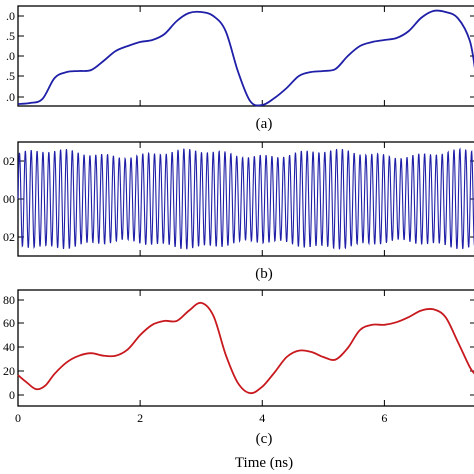  I want to click on y-tick-label: 40, so click(9, 347).